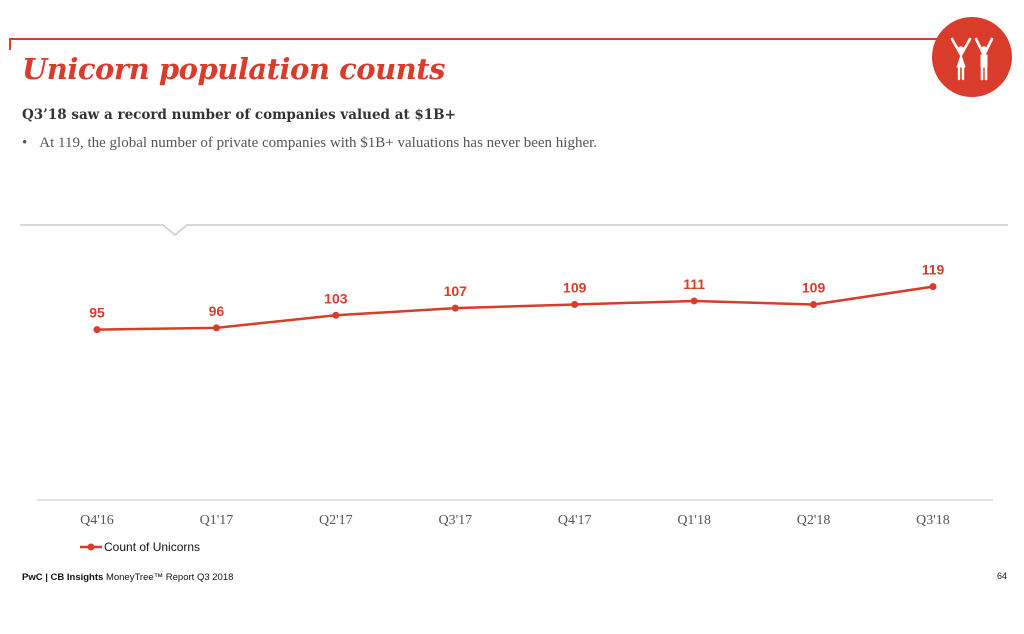 The height and width of the screenshot is (634, 1024). Describe the element at coordinates (515, 308) in the screenshot. I see `series-line-count-of-unicorns` at that location.